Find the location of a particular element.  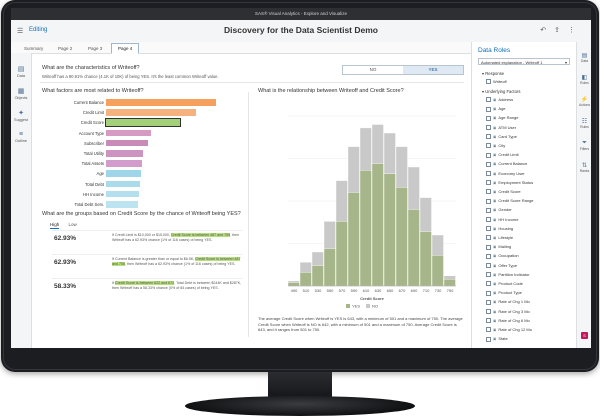

group-percent: 58.33% is located at coordinates (65, 286).